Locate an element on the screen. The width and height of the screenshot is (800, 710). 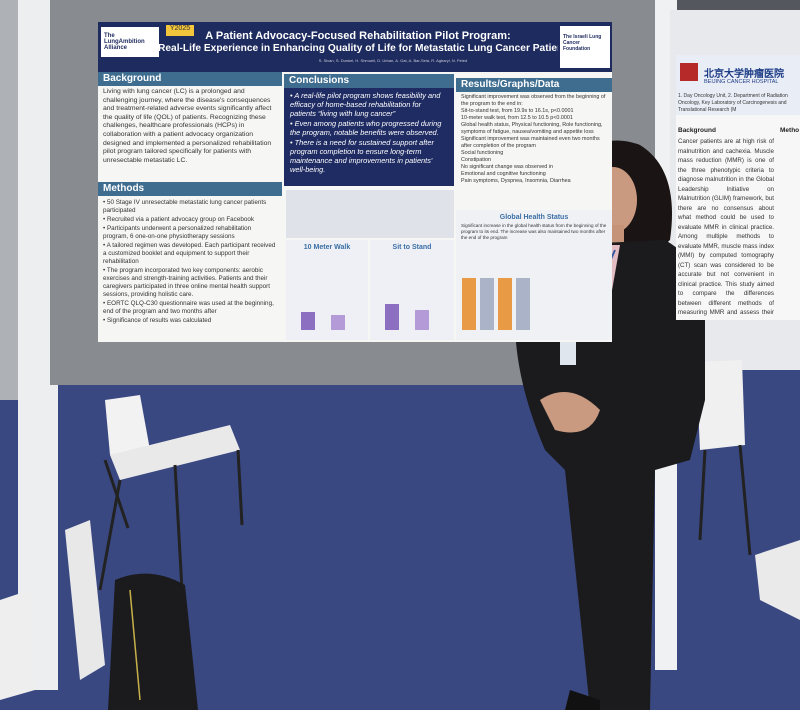
section-heading: Methods is located at coordinates (190, 189).